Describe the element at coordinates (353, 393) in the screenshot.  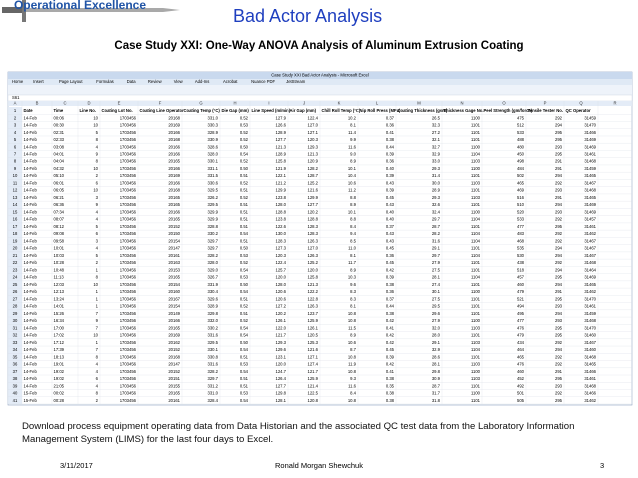
I see `cell: 8.4` at that location.